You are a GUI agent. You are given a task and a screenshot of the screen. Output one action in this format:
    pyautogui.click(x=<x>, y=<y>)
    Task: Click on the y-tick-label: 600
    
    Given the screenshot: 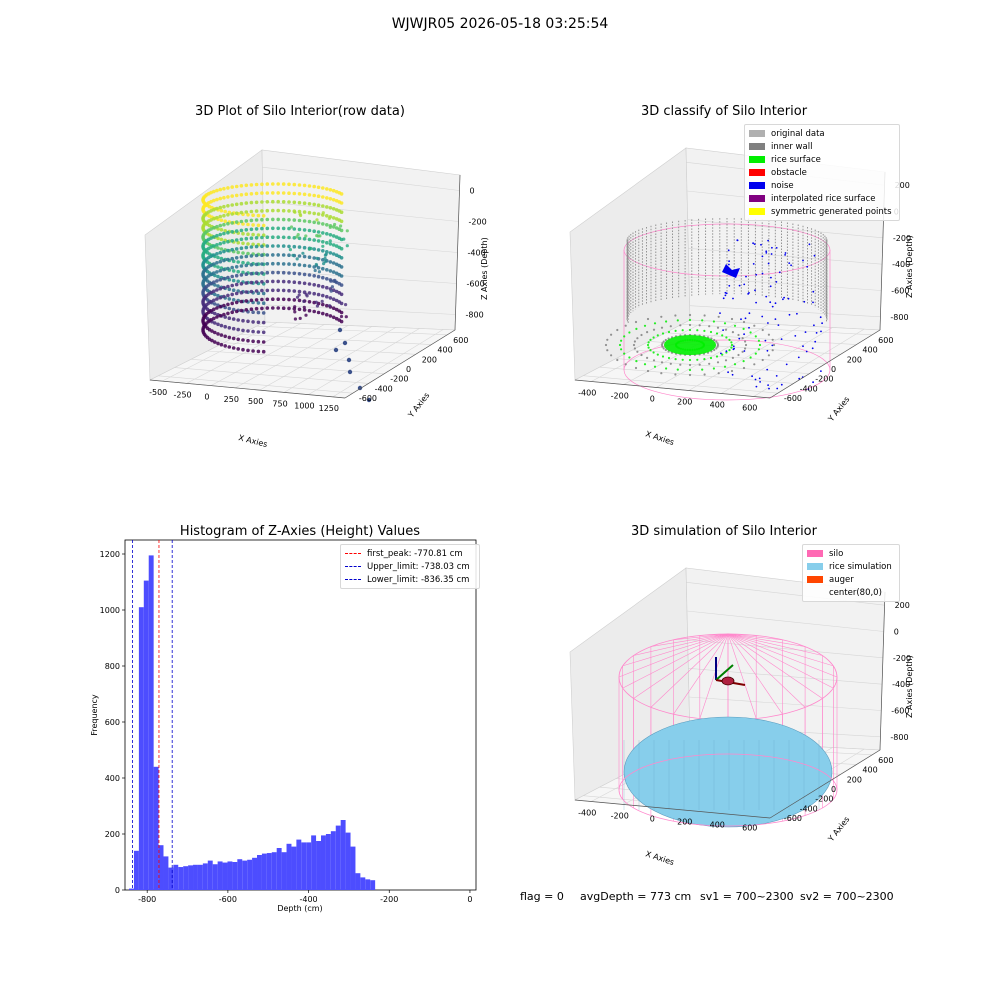 What is the action you would take?
    pyautogui.click(x=112, y=722)
    